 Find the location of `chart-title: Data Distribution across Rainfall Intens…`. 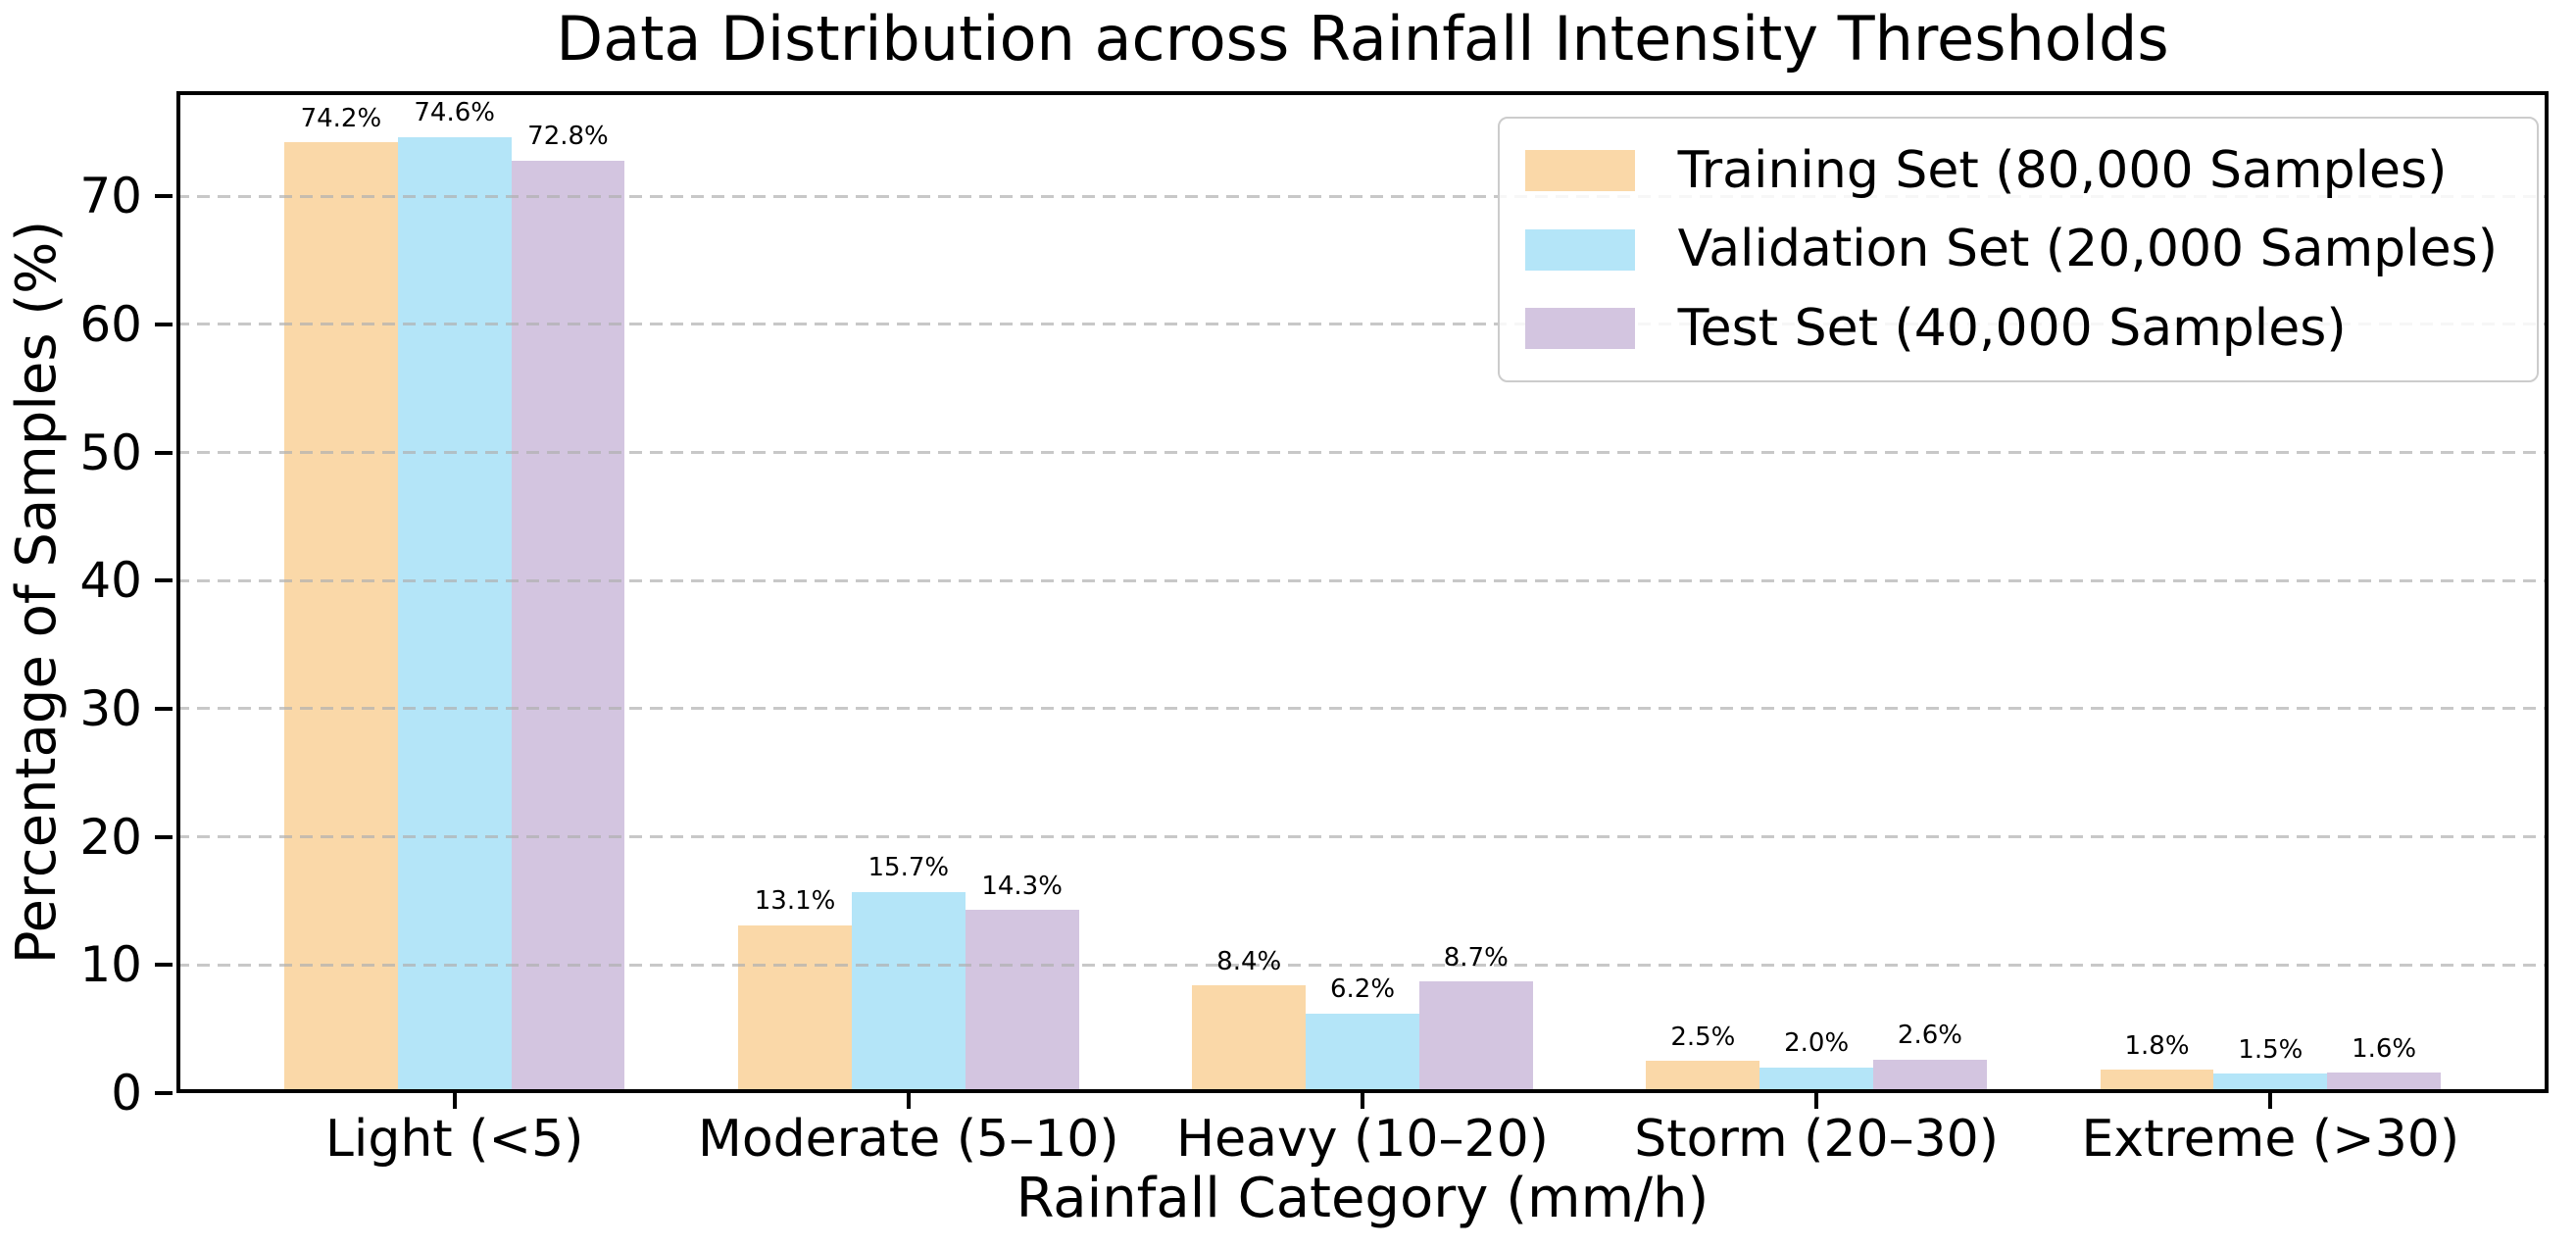

chart-title: Data Distribution across Rainfall Intens… is located at coordinates (1362, 39).